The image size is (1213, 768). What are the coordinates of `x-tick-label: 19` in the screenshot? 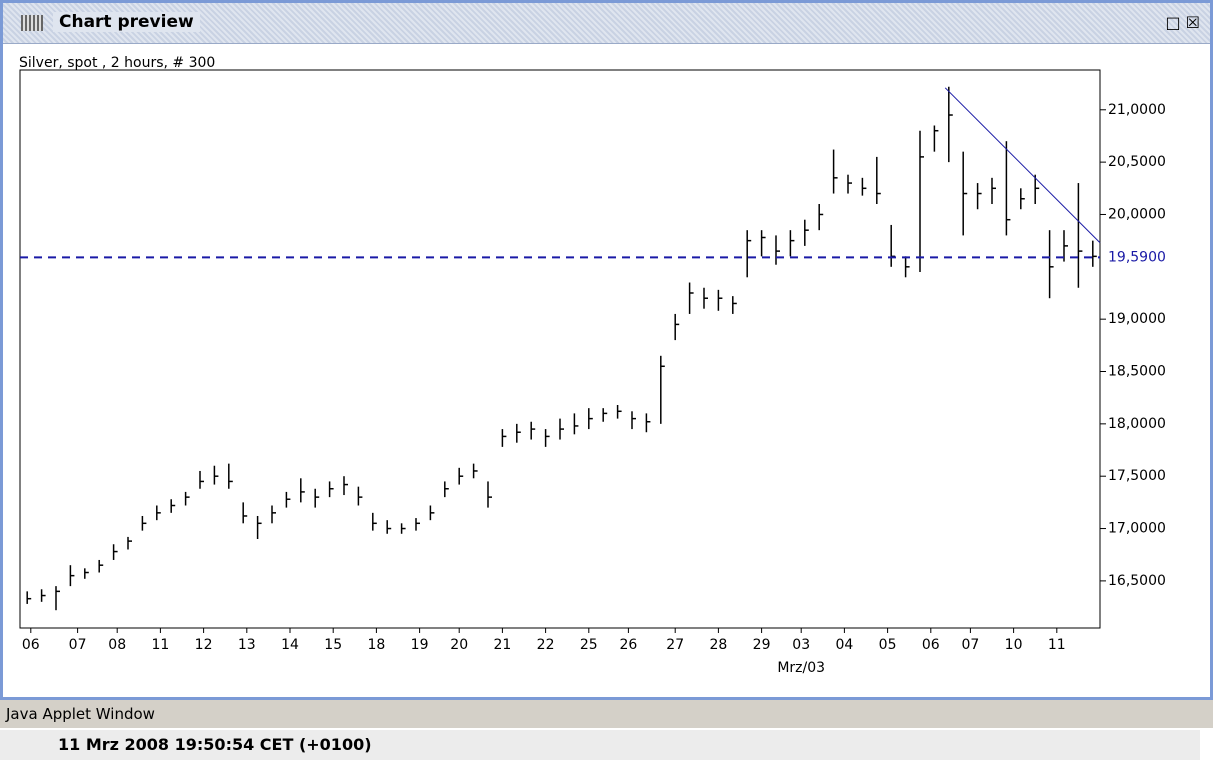 It's located at (420, 645).